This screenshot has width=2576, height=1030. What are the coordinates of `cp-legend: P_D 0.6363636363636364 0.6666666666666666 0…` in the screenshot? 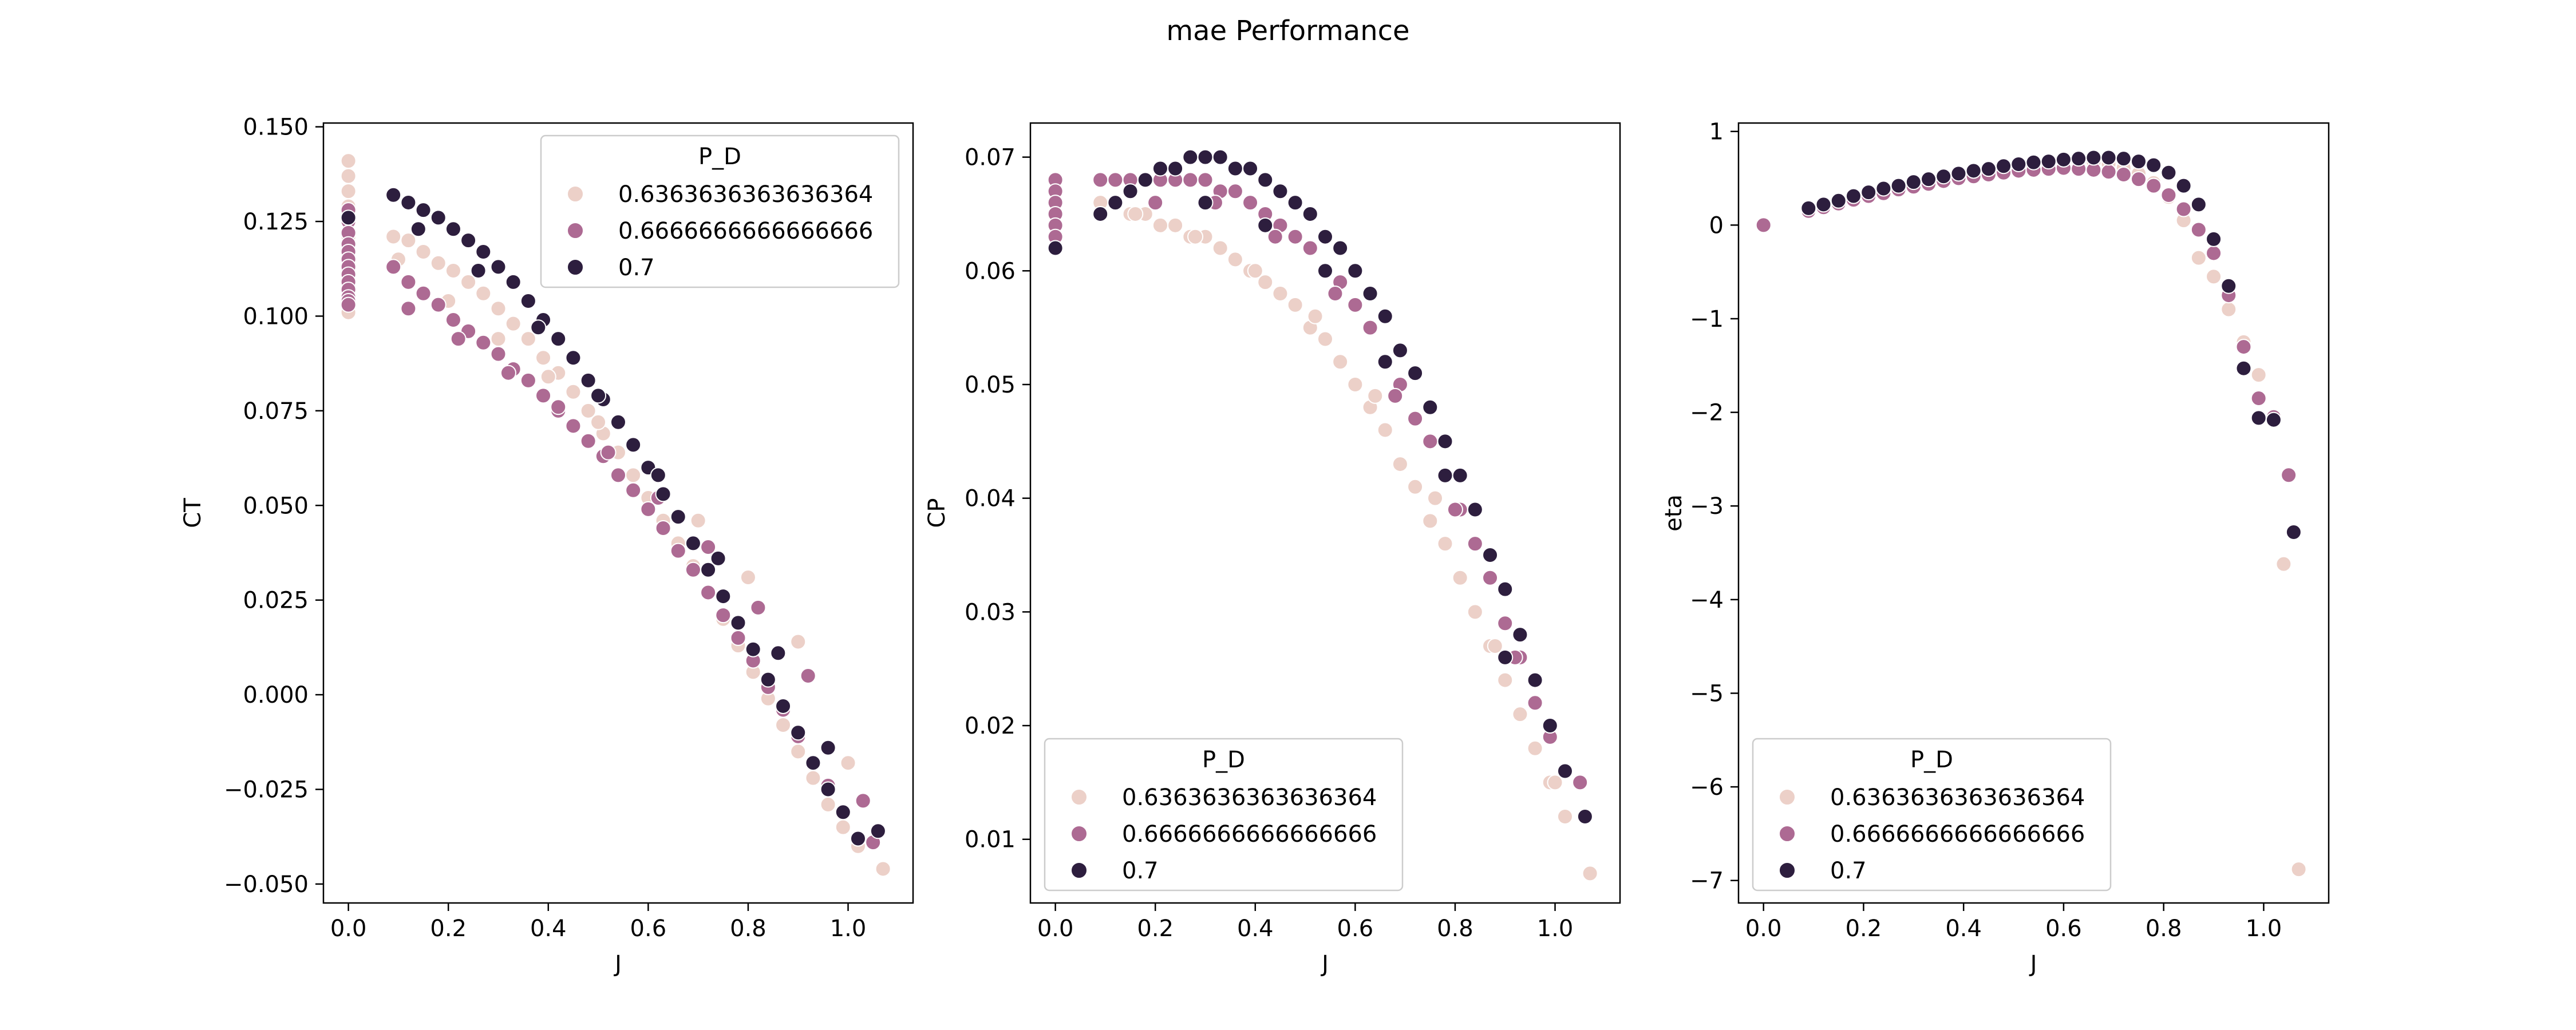 It's located at (1224, 815).